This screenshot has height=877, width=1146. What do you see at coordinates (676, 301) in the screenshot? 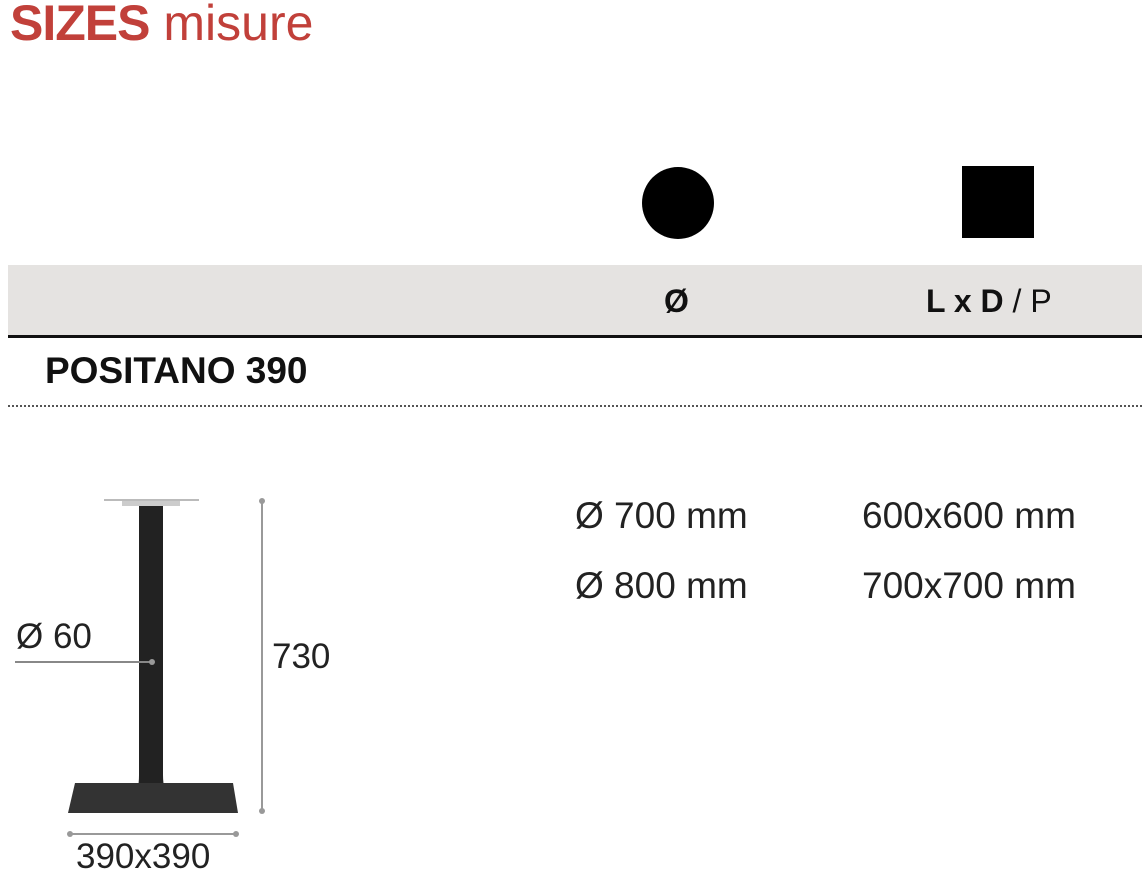
I see `diameter-header: Ø` at bounding box center [676, 301].